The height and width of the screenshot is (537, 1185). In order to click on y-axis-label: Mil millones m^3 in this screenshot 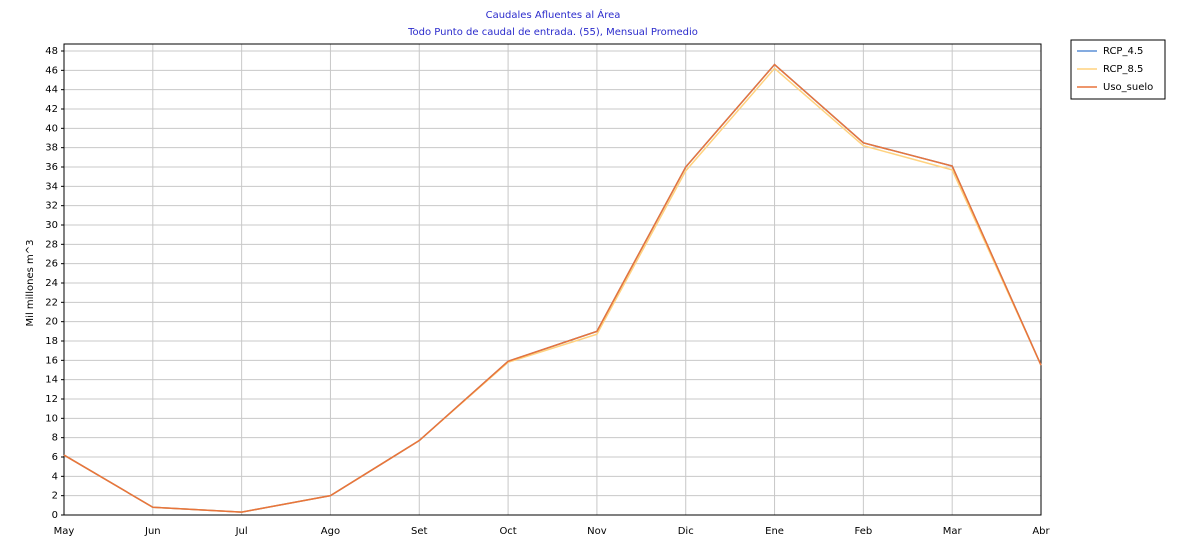, I will do `click(30, 283)`.